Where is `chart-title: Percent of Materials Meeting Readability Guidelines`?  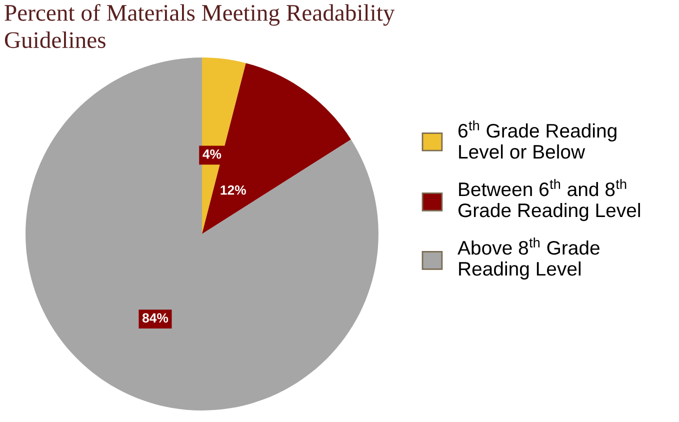
chart-title: Percent of Materials Meeting Readability Guidelines is located at coordinates (199, 26).